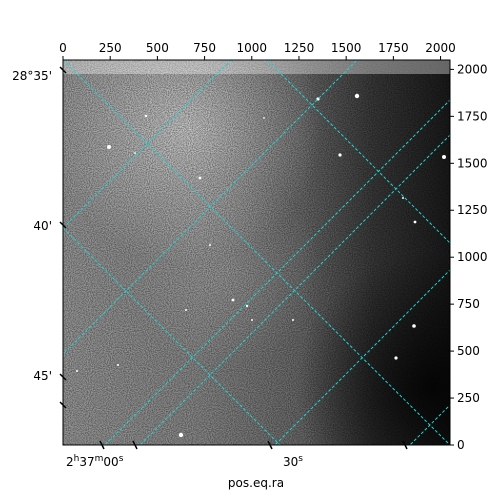  I want to click on right-tick-label: 2000, so click(472, 69).